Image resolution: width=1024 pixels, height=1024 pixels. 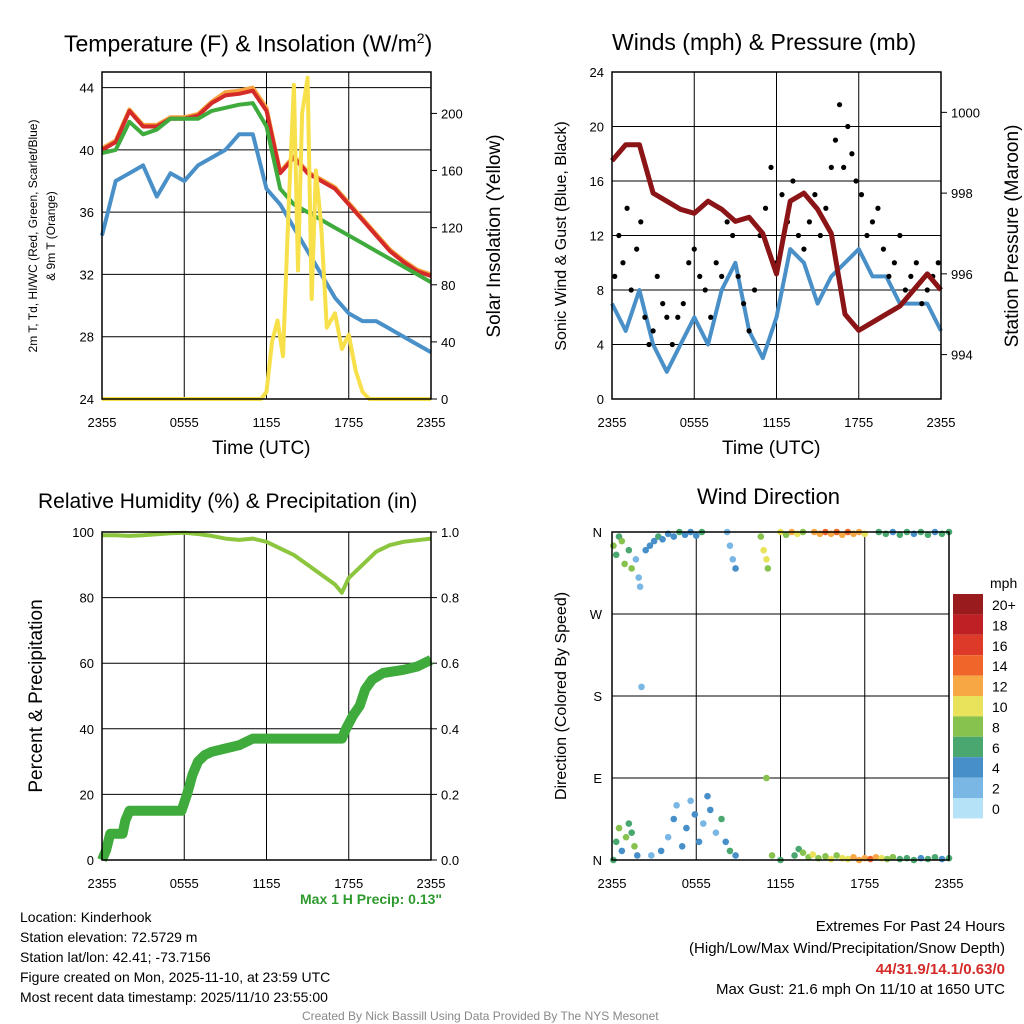 I want to click on series-pressure, so click(x=776, y=237).